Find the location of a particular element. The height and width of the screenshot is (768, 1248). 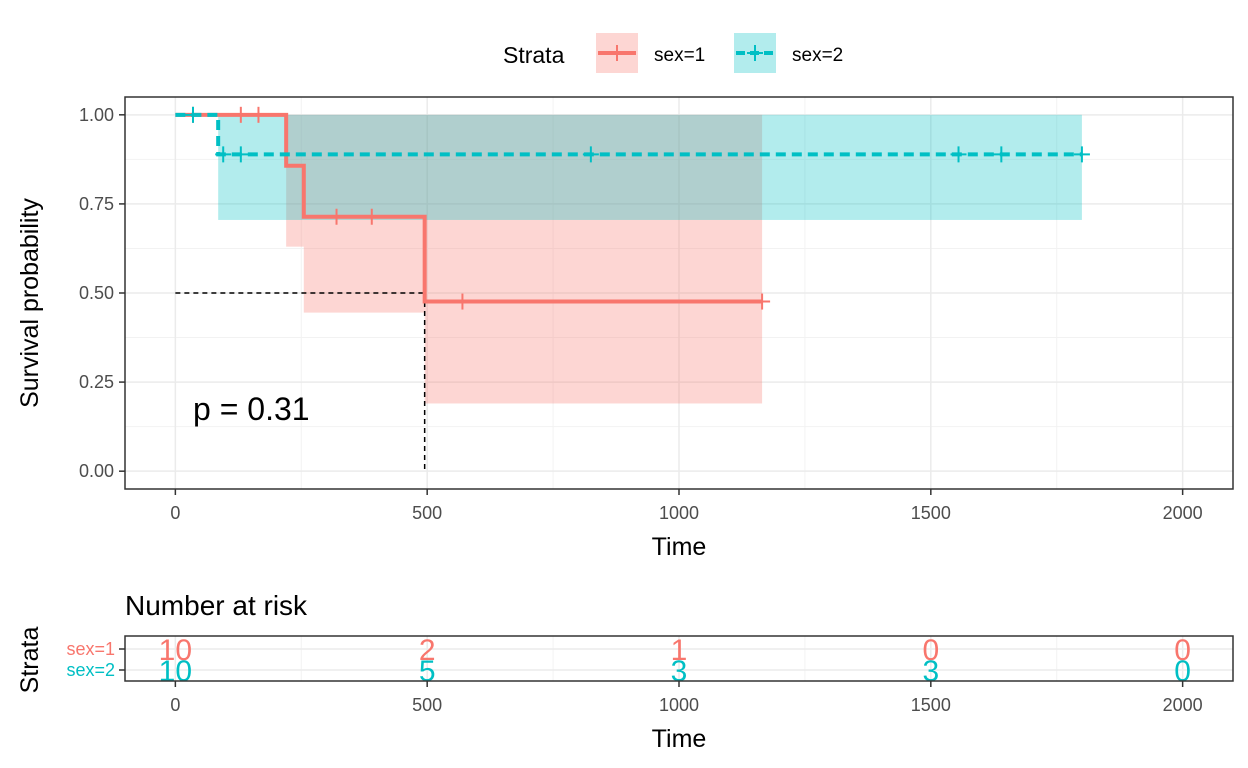

risk-count-sex=2: 5 is located at coordinates (427, 671).